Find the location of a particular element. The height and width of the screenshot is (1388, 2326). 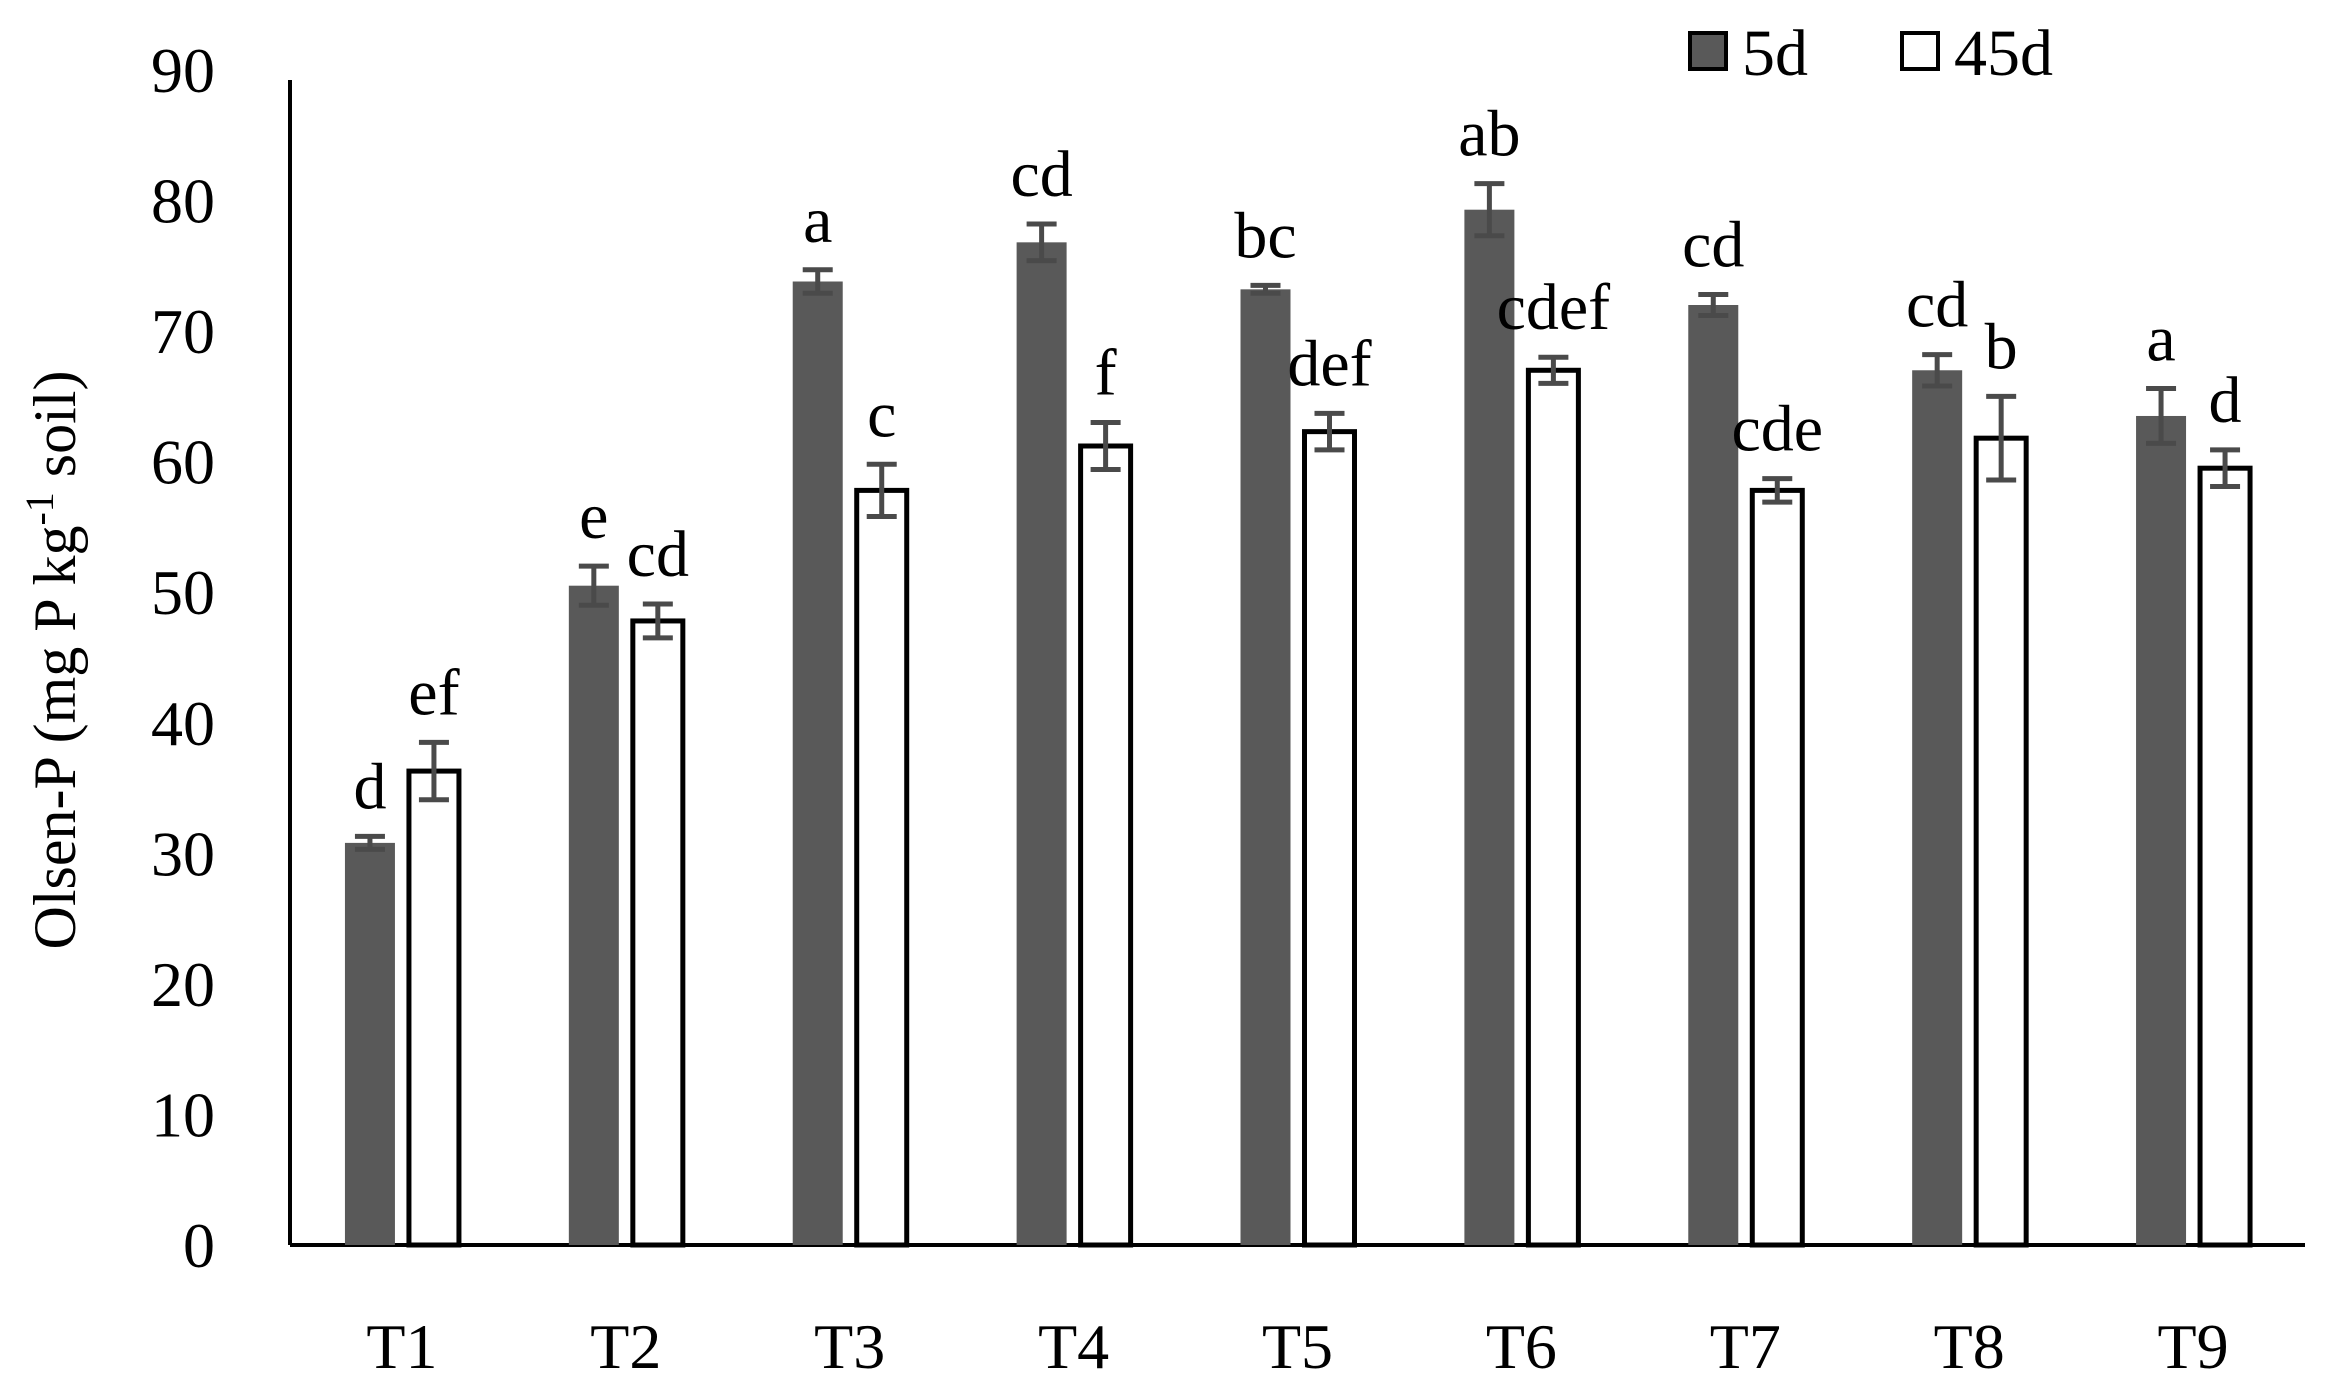

x-tick-label-T7: T7 is located at coordinates (1745, 1346).